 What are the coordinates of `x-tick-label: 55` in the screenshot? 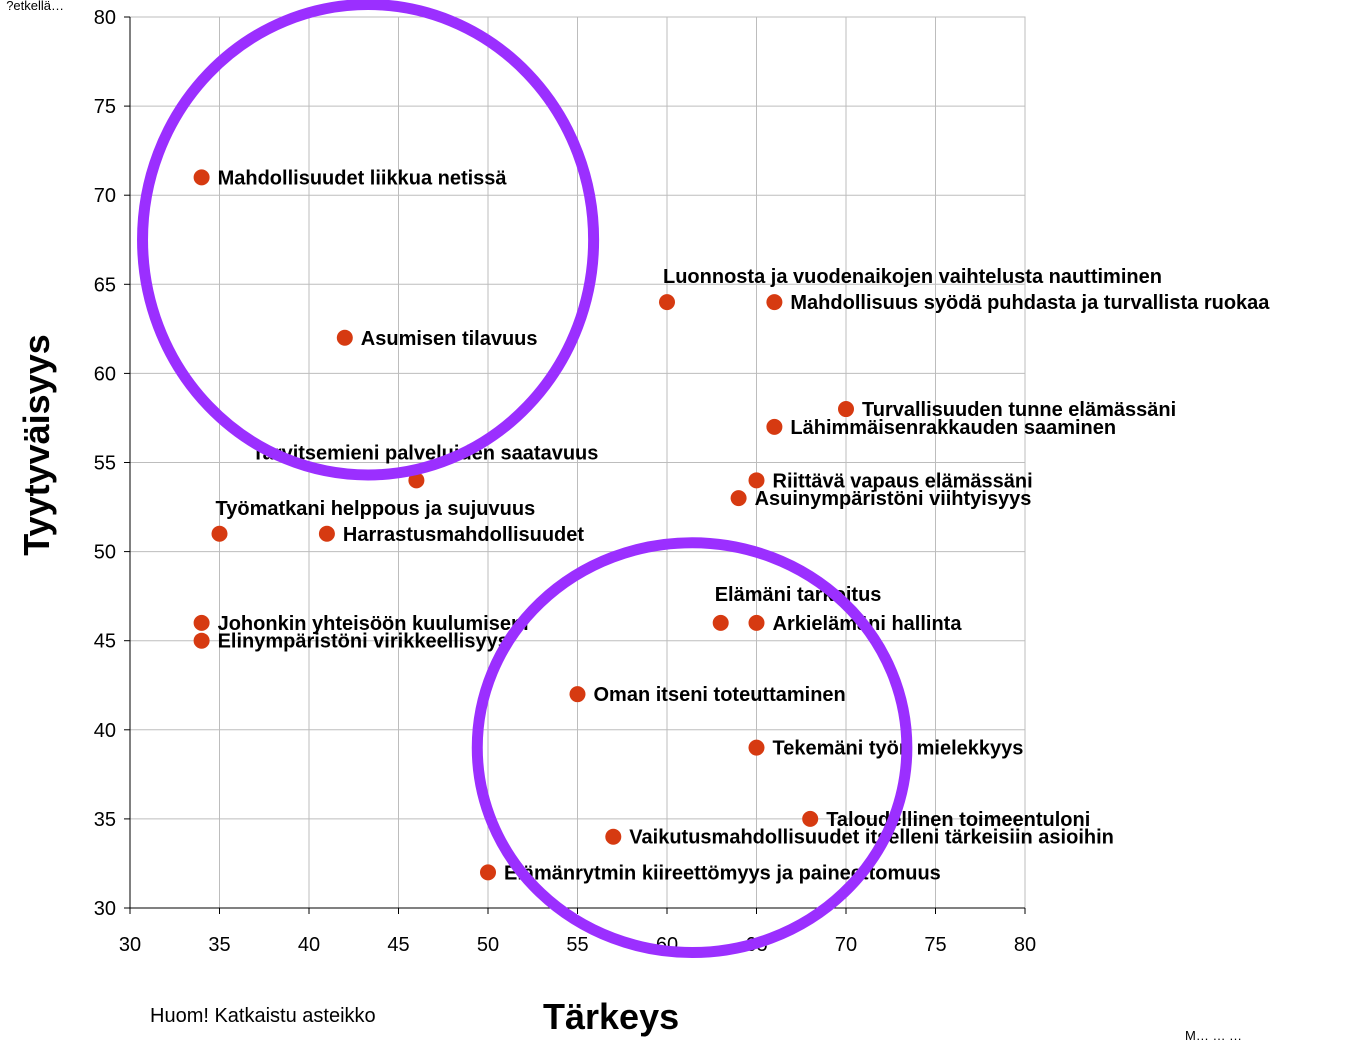 It's located at (577, 945).